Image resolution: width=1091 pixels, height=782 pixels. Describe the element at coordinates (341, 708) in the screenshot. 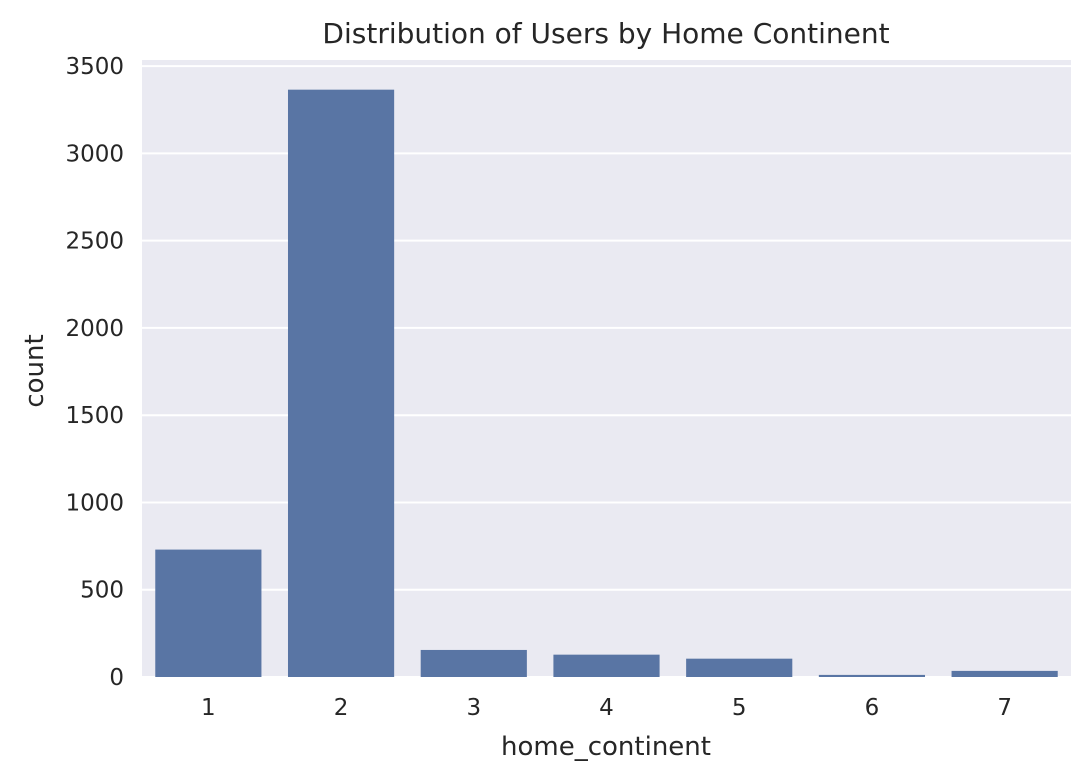

I see `x-tick-label: 2` at that location.